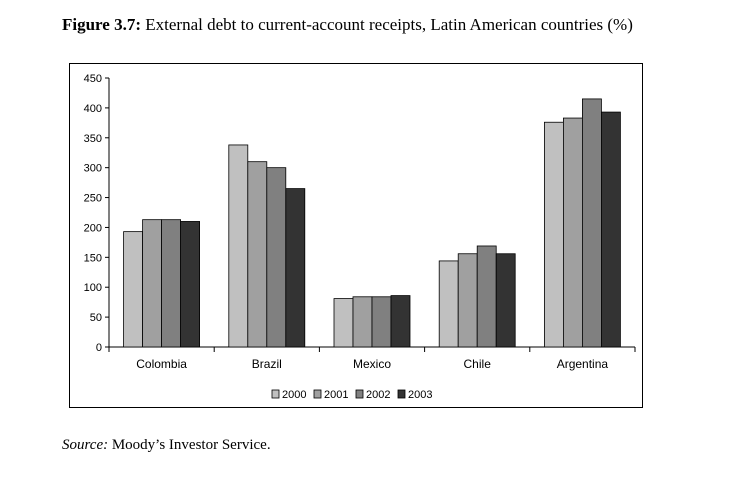  Describe the element at coordinates (317, 394) in the screenshot. I see `legend-swatch-2001` at that location.